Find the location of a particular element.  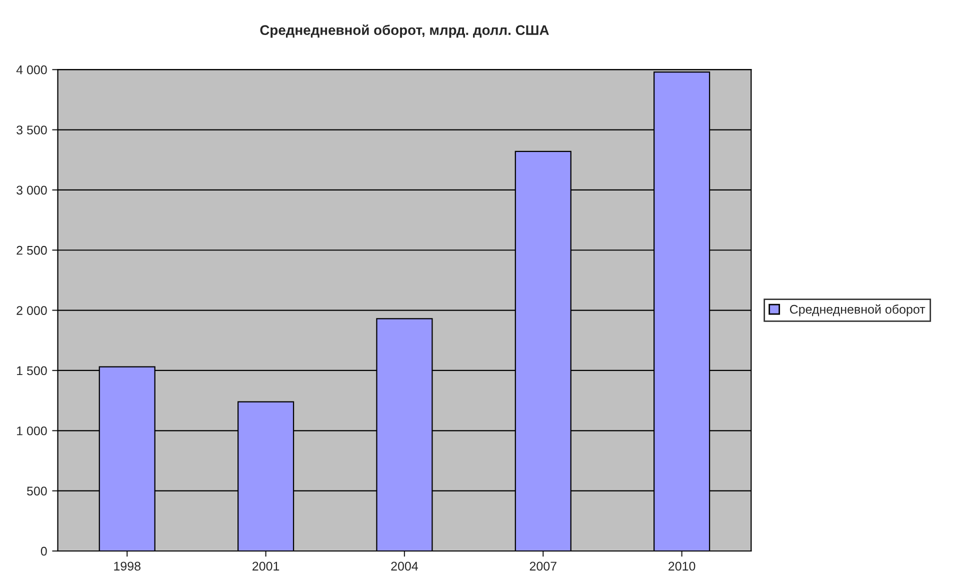

x-tick-label: 2007 is located at coordinates (543, 566).